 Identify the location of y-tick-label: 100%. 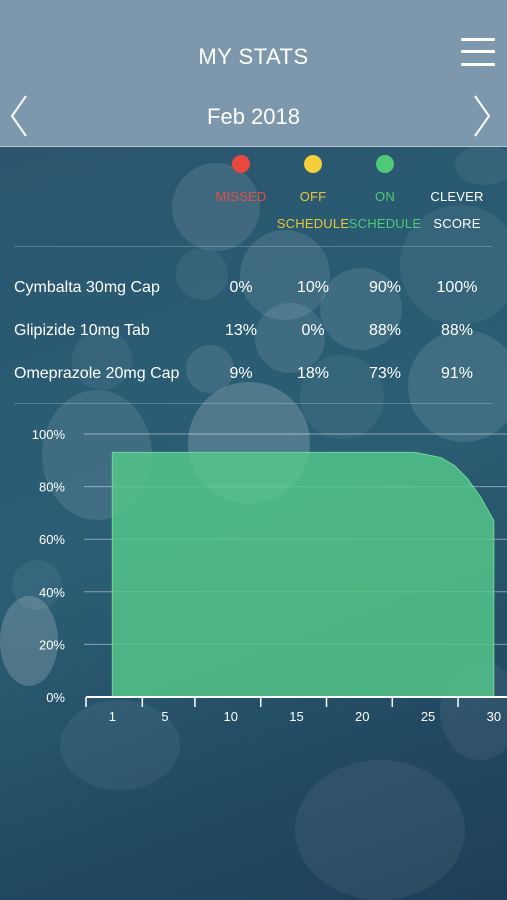
(49, 434).